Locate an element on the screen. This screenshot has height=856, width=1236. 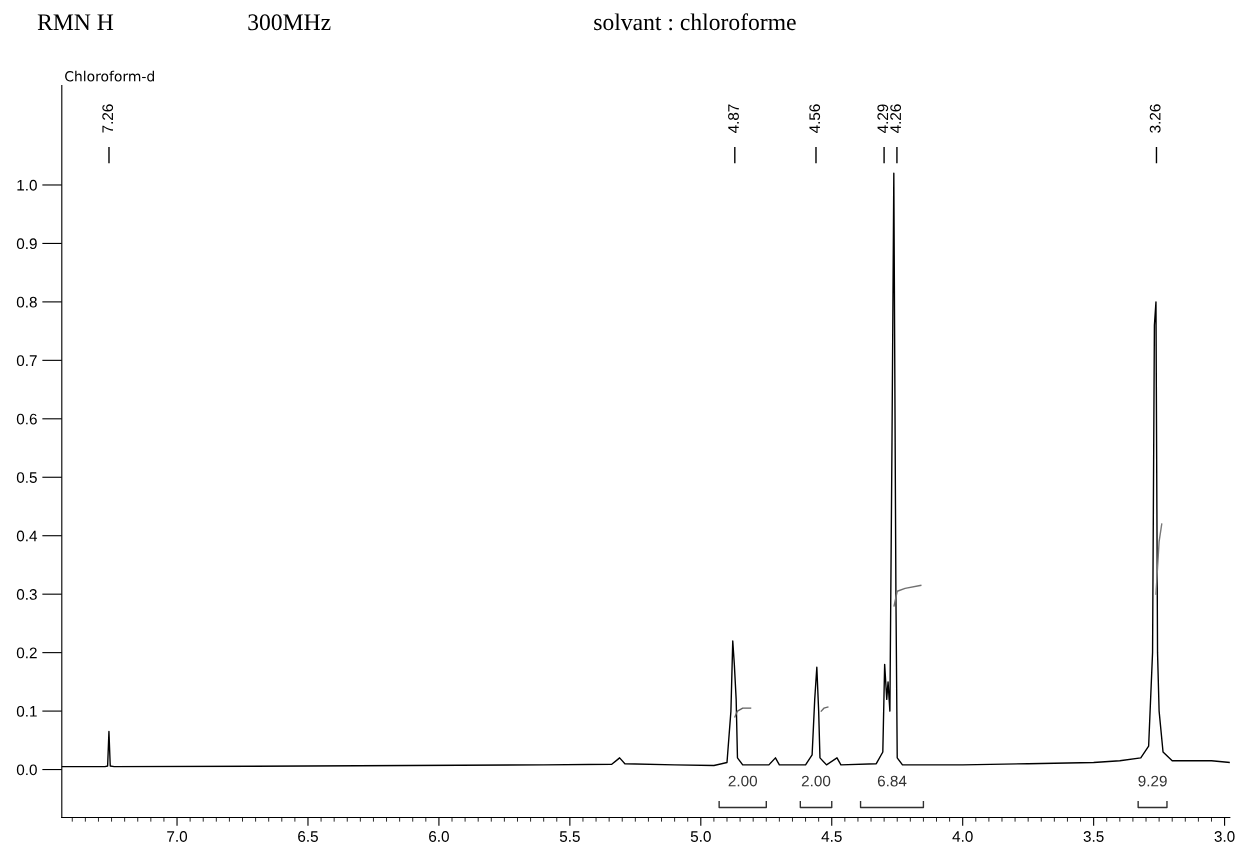
x-tick-label: 6.5 is located at coordinates (308, 836).